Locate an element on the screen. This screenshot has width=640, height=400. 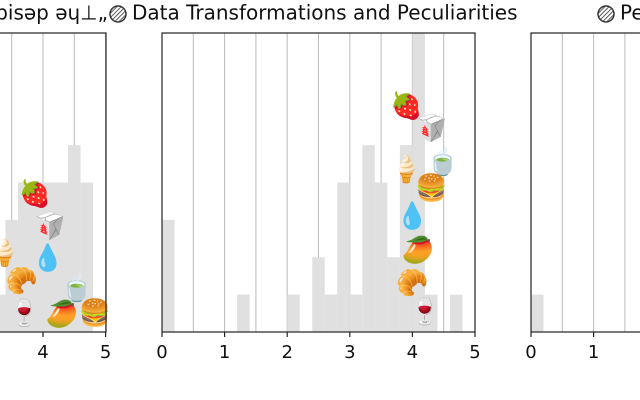
panel-title: Data Transformations and Peculiarities is located at coordinates (325, 13).